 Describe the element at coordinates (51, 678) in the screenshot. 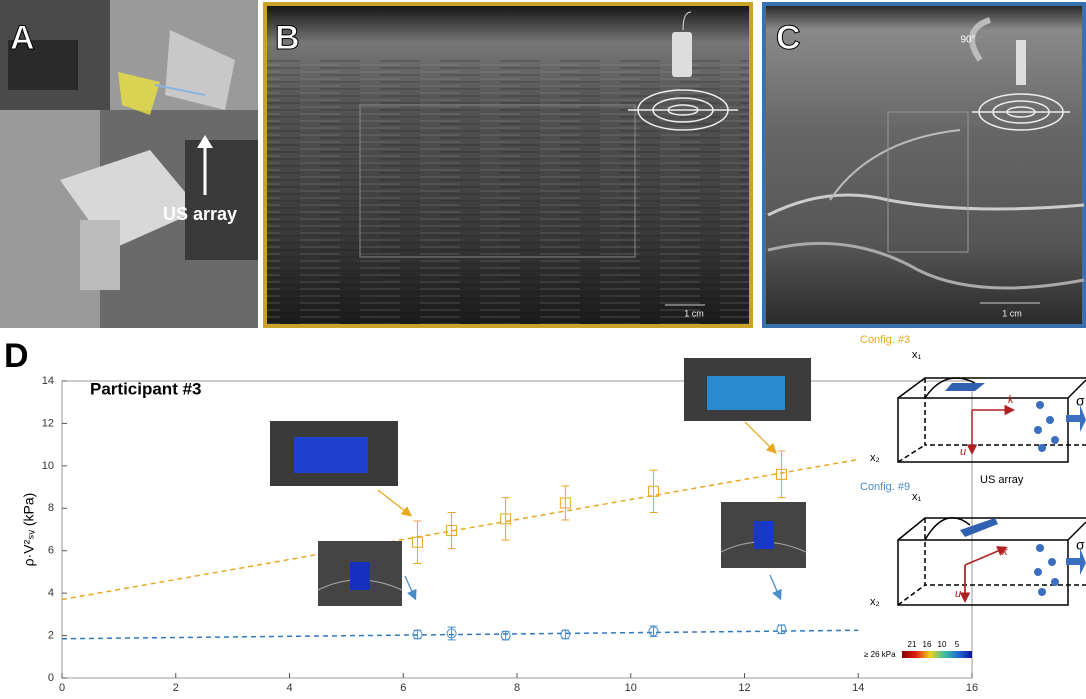

I see `y-tick-label: 0` at that location.